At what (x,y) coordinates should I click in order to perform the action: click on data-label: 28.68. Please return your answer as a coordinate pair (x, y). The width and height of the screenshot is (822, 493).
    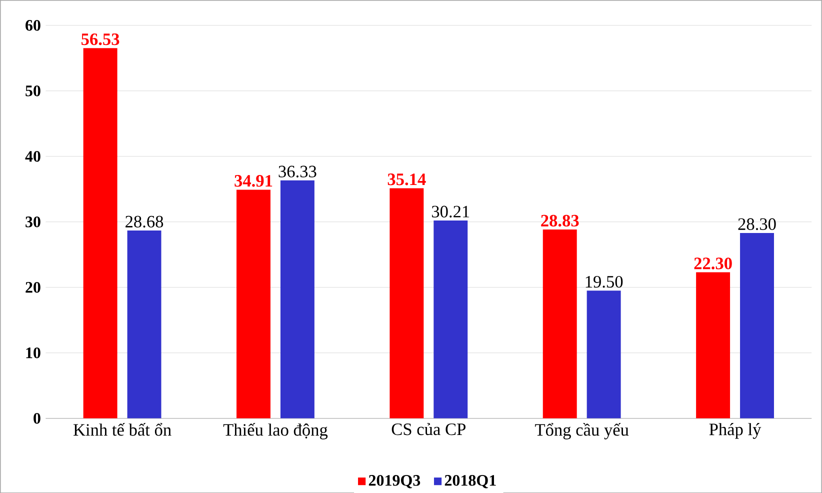
    Looking at the image, I should click on (145, 222).